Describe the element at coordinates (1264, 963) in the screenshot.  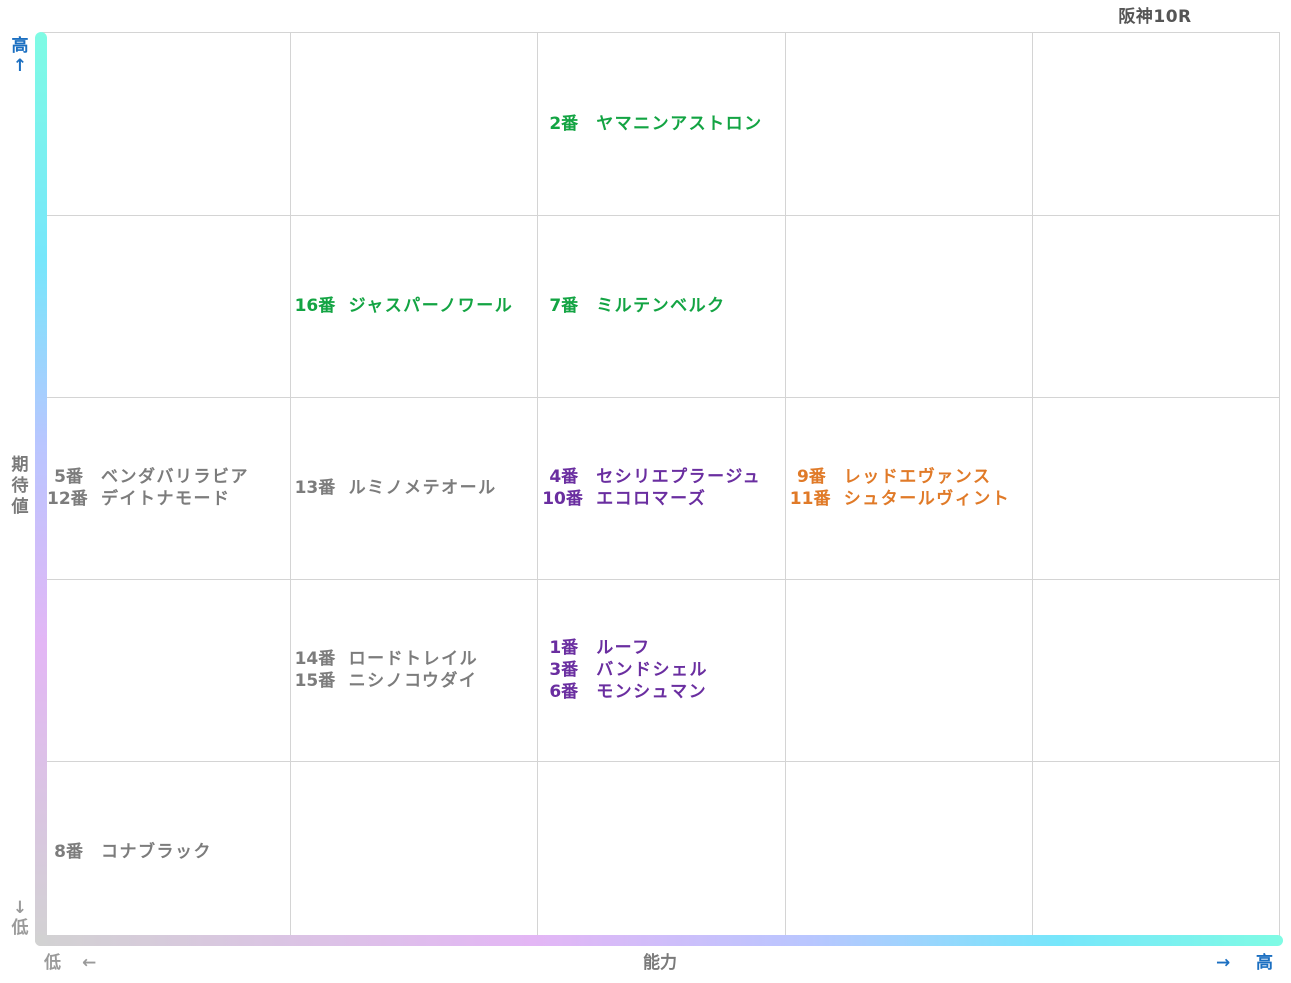
I see `x-axis-high-label: 高` at that location.